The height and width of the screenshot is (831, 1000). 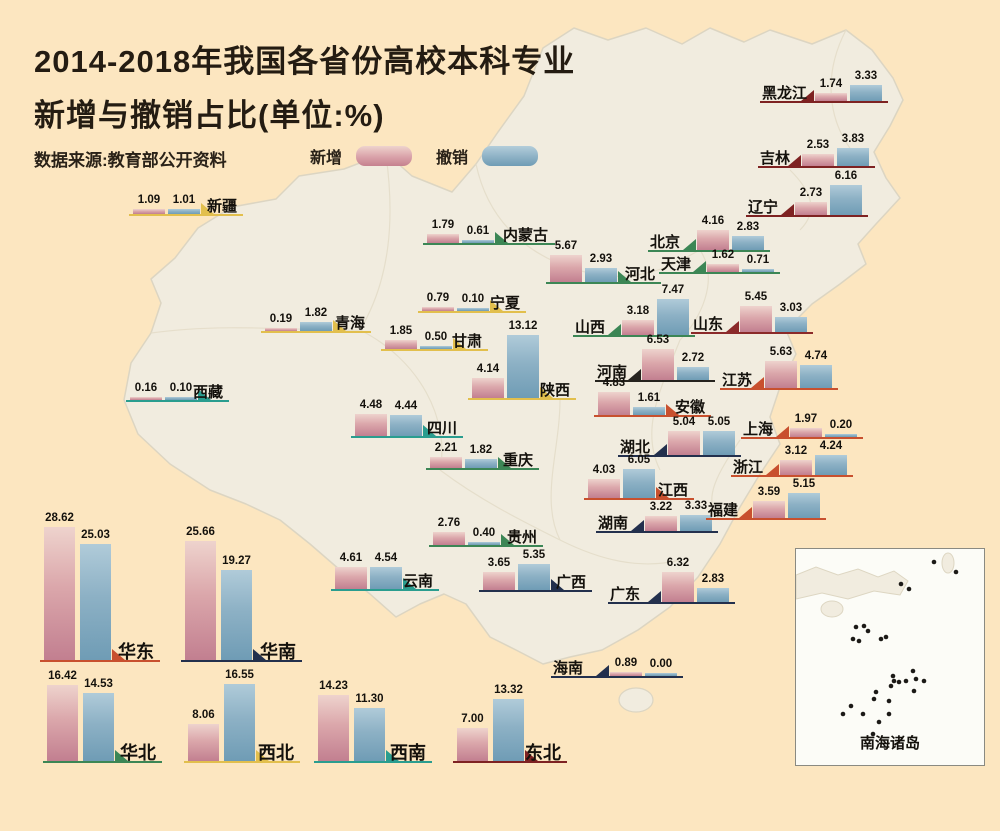 What do you see at coordinates (62, 675) in the screenshot?
I see `value-label-added: 16.42` at bounding box center [62, 675].